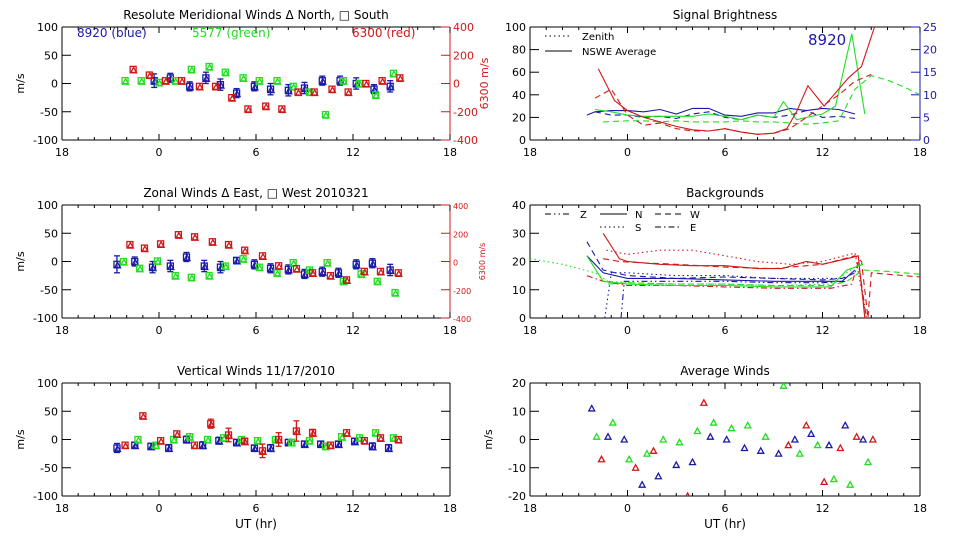 The height and width of the screenshot is (540, 960). Describe the element at coordinates (619, 52) in the screenshot. I see `legend-label: NSWE Average` at that location.